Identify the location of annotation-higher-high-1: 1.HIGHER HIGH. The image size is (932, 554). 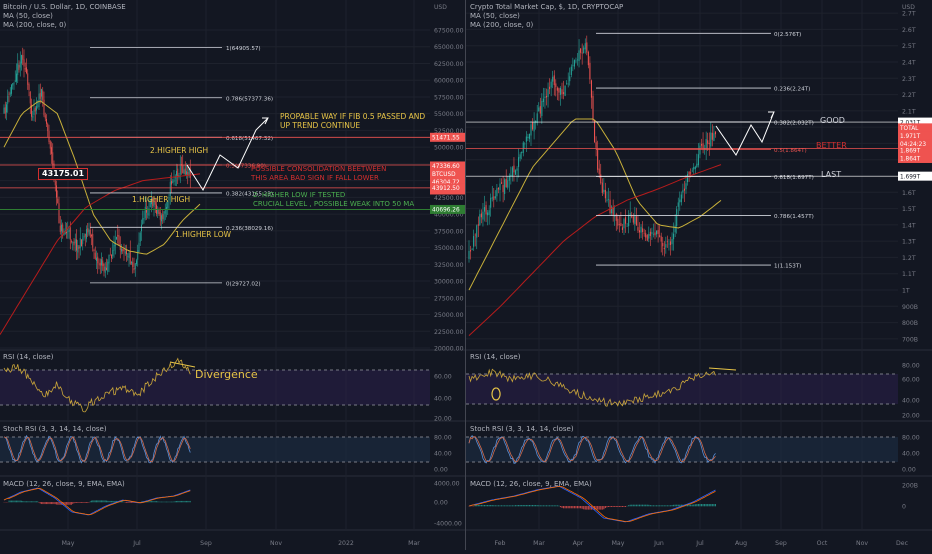
(161, 200).